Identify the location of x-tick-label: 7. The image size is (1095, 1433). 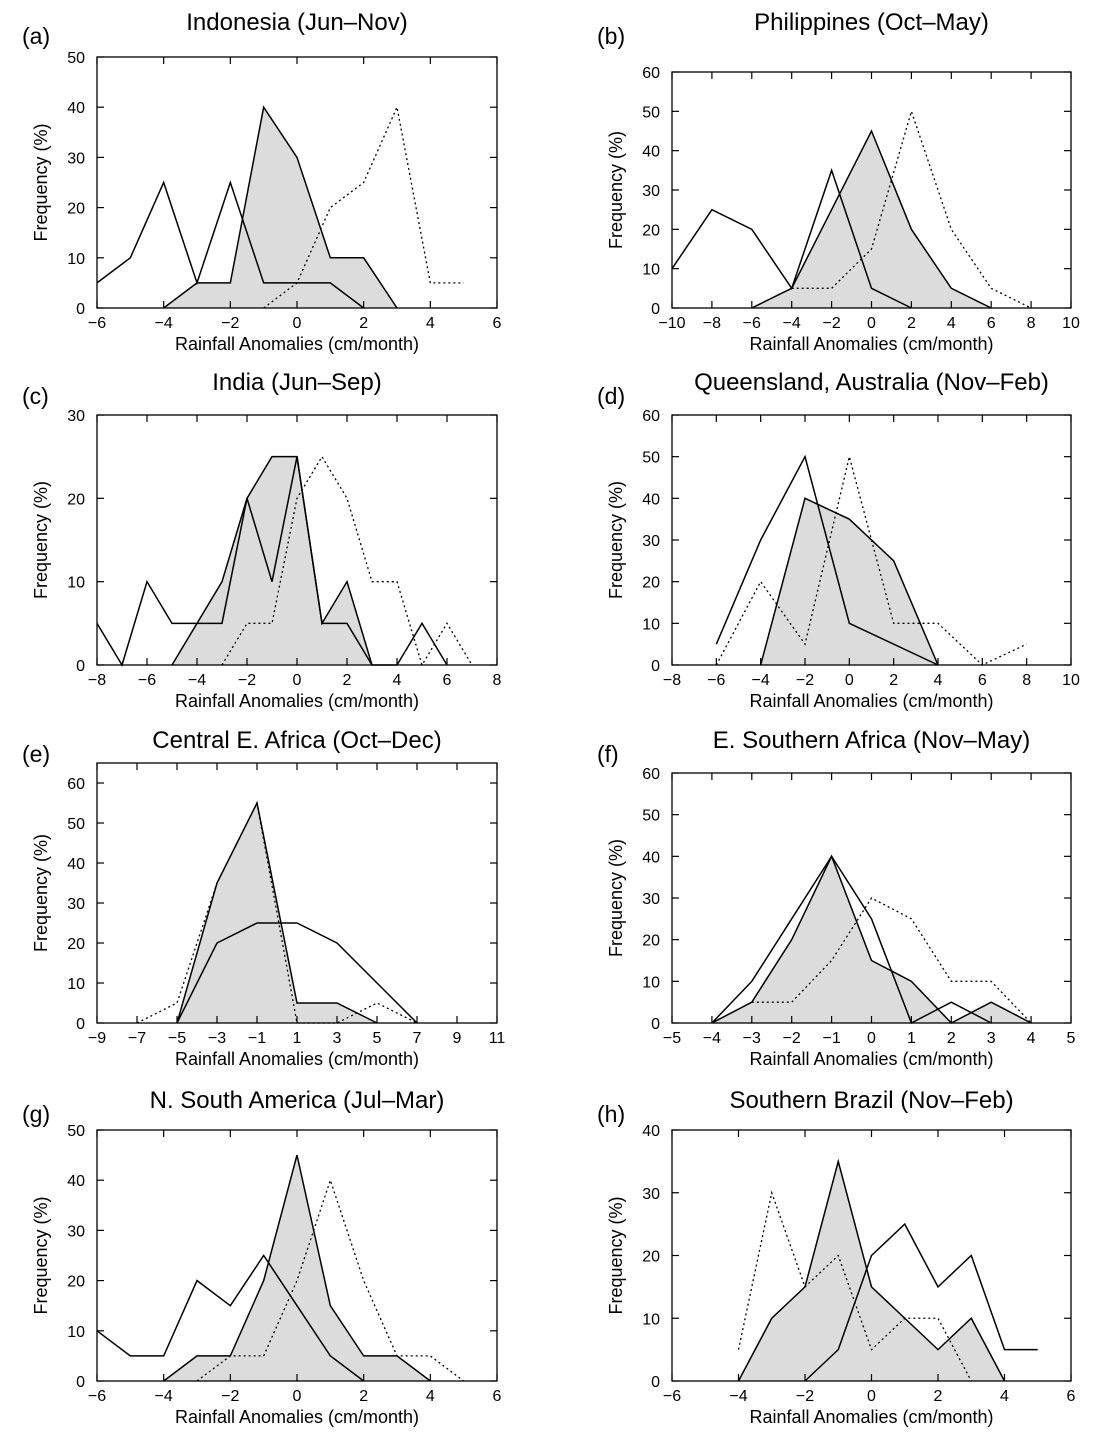
(417, 1038).